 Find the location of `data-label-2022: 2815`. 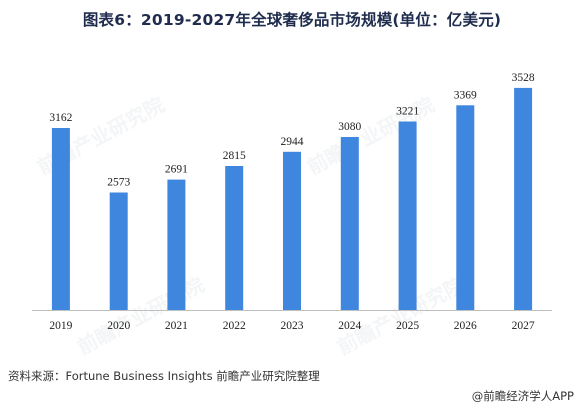

data-label-2022: 2815 is located at coordinates (234, 156).